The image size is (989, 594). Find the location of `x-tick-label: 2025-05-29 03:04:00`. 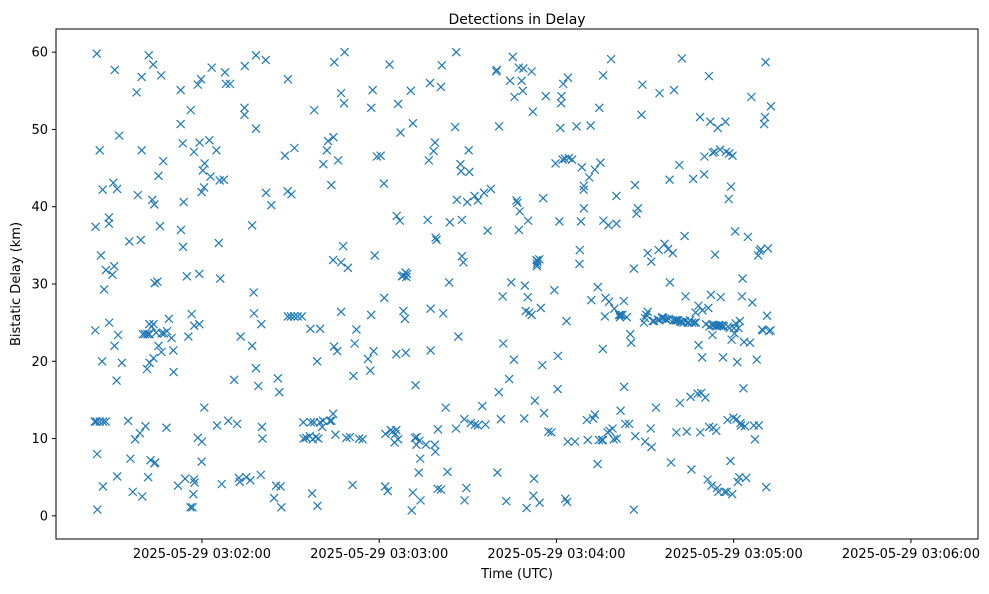

x-tick-label: 2025-05-29 03:04:00 is located at coordinates (556, 554).